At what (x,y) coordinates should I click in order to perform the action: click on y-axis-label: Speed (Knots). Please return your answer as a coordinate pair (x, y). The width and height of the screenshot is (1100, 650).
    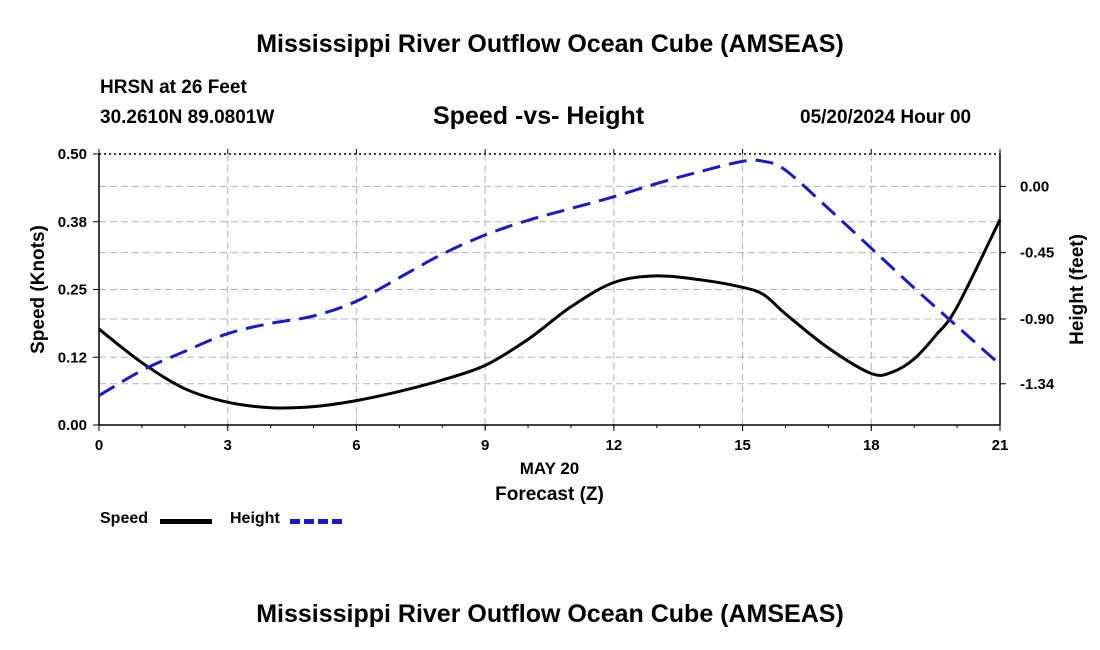
    Looking at the image, I should click on (38, 289).